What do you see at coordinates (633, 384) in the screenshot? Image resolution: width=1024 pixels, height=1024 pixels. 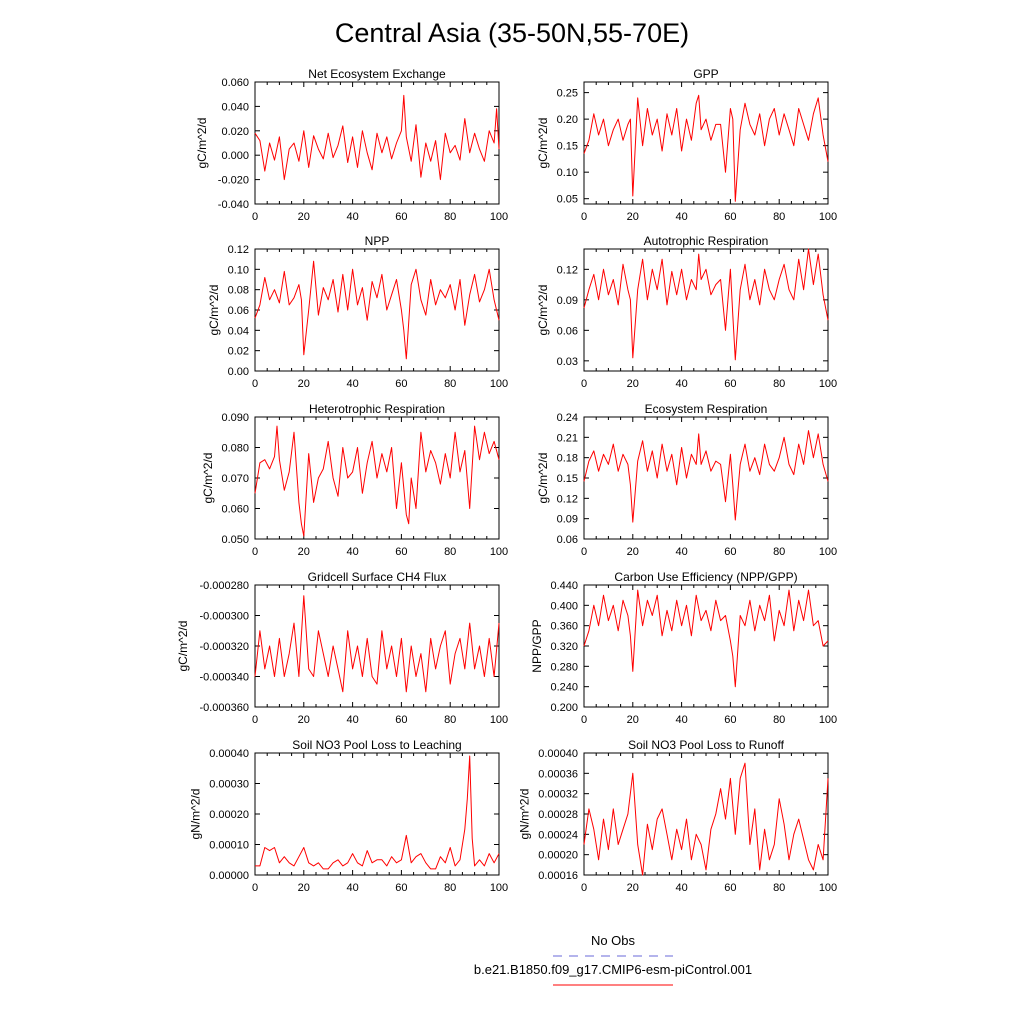 I see `chart-4-xtick-label: 20` at bounding box center [633, 384].